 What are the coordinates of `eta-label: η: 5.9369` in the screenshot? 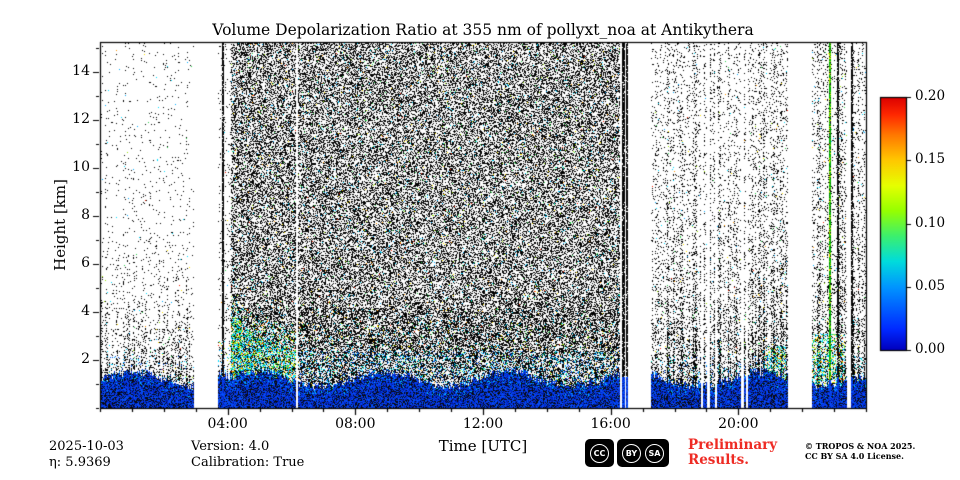 It's located at (80, 462).